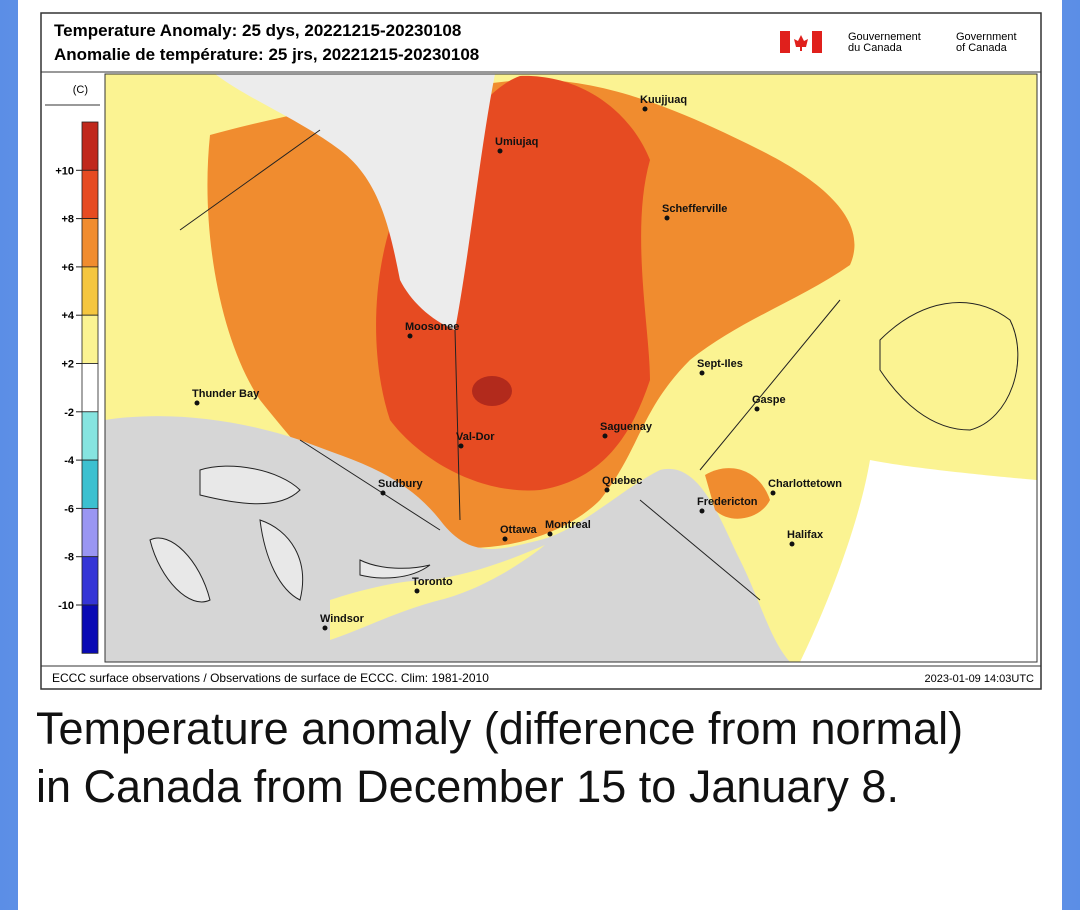  Describe the element at coordinates (516, 142) in the screenshot. I see `city-label: Umiujaq` at that location.